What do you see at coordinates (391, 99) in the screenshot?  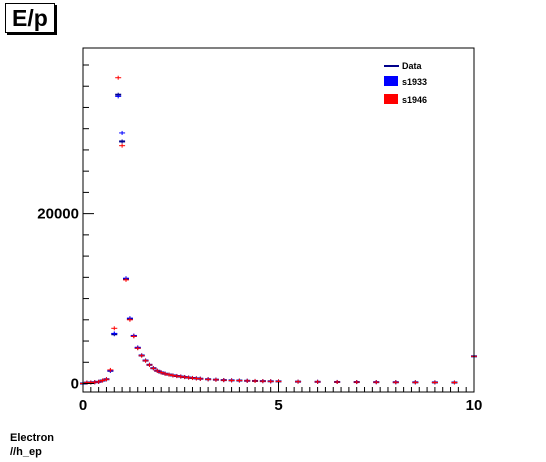 I see `legend-swatch-s1946` at bounding box center [391, 99].